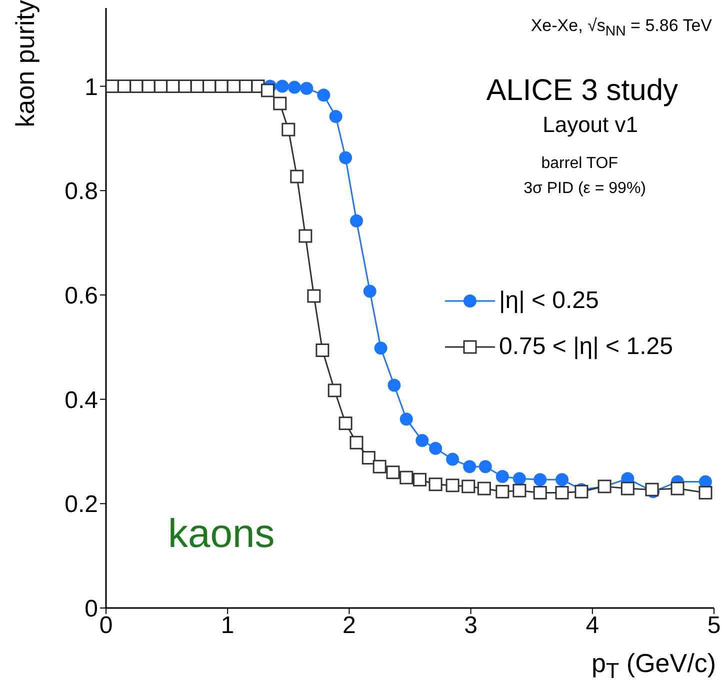 The image size is (728, 698). Describe the element at coordinates (714, 626) in the screenshot. I see `x-tick-label: 5` at that location.